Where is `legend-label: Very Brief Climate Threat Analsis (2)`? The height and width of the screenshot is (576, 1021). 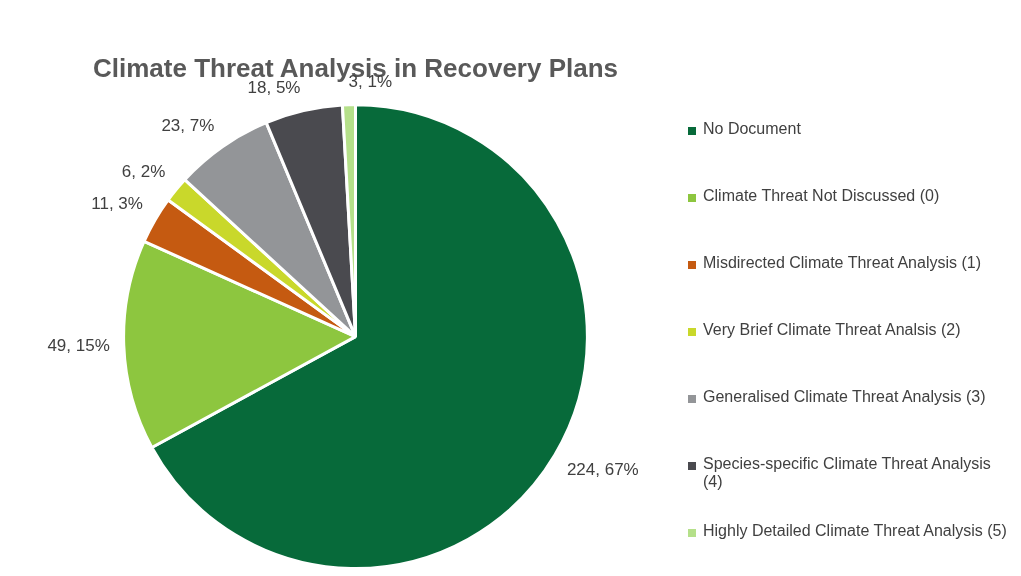
legend-label: Very Brief Climate Threat Analsis (2) is located at coordinates (832, 330).